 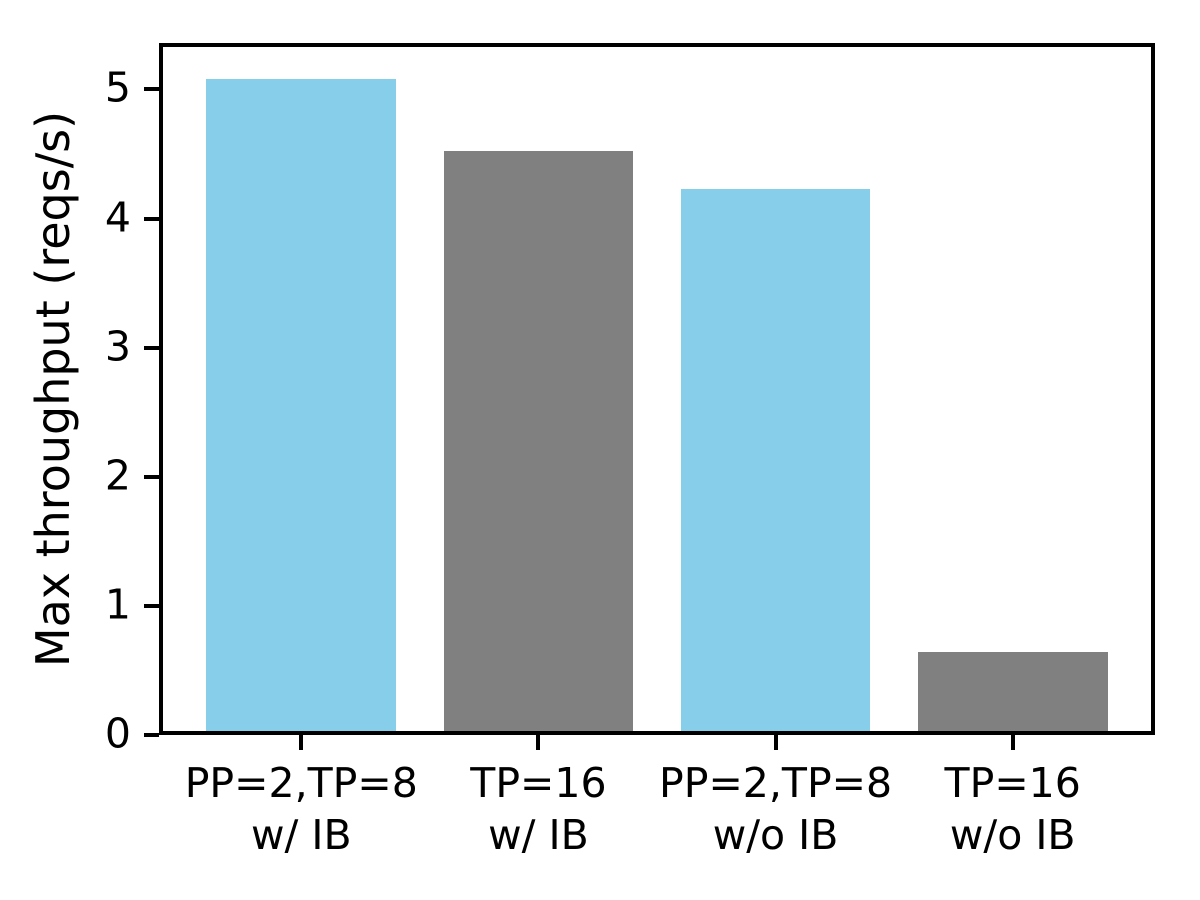 I want to click on x-tick-label-tp-16-w-ib: TP=16 w/ IB, so click(x=538, y=809).